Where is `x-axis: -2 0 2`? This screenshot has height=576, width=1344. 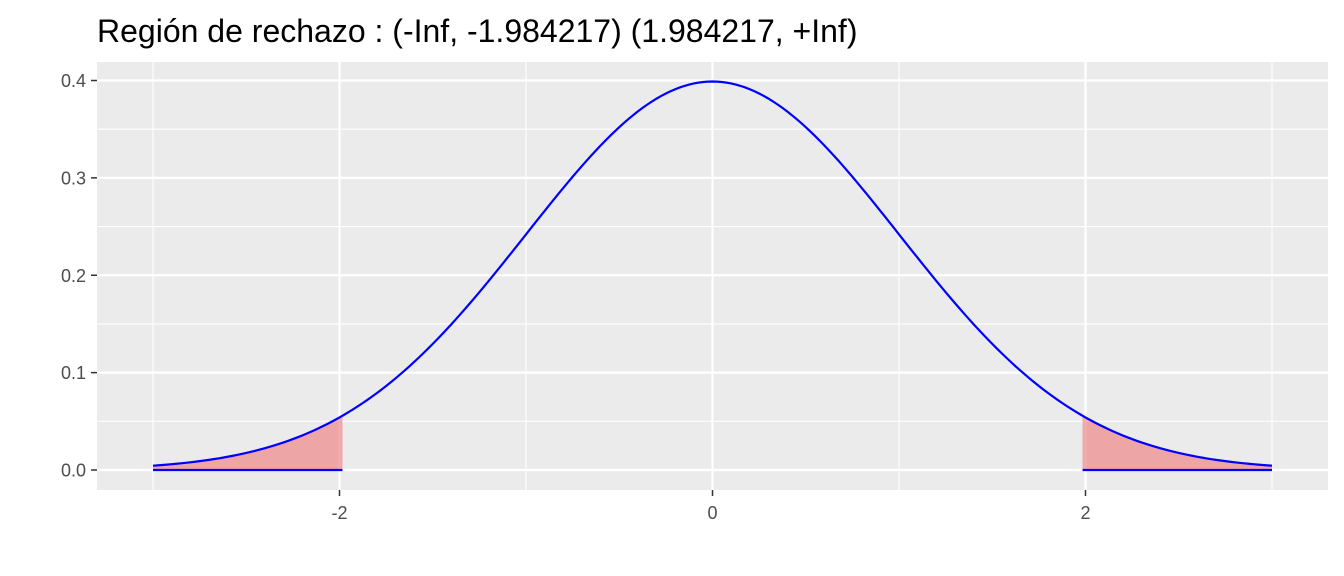
x-axis: -2 0 2 is located at coordinates (711, 506).